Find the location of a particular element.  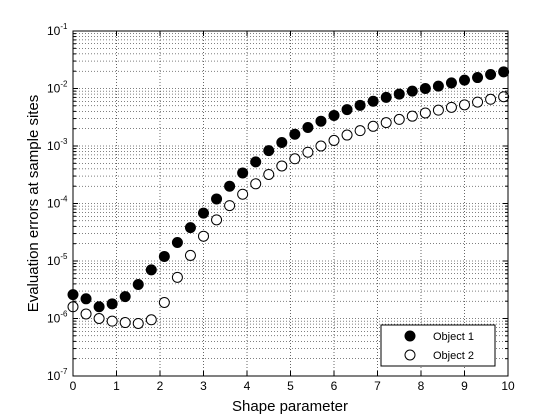

y-tick-labels: 10-710-610-510-410-310-210-1 is located at coordinates (57, 202).